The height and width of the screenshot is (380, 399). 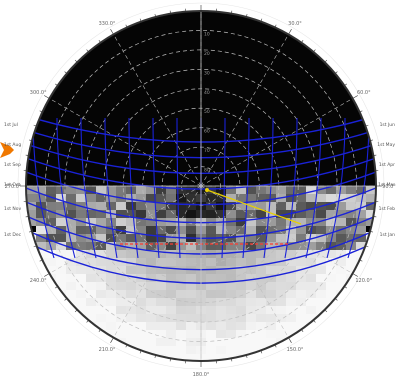 What do you see at coordinates (12, 185) in the screenshot?
I see `month-label-left: 1st Oct` at bounding box center [12, 185].